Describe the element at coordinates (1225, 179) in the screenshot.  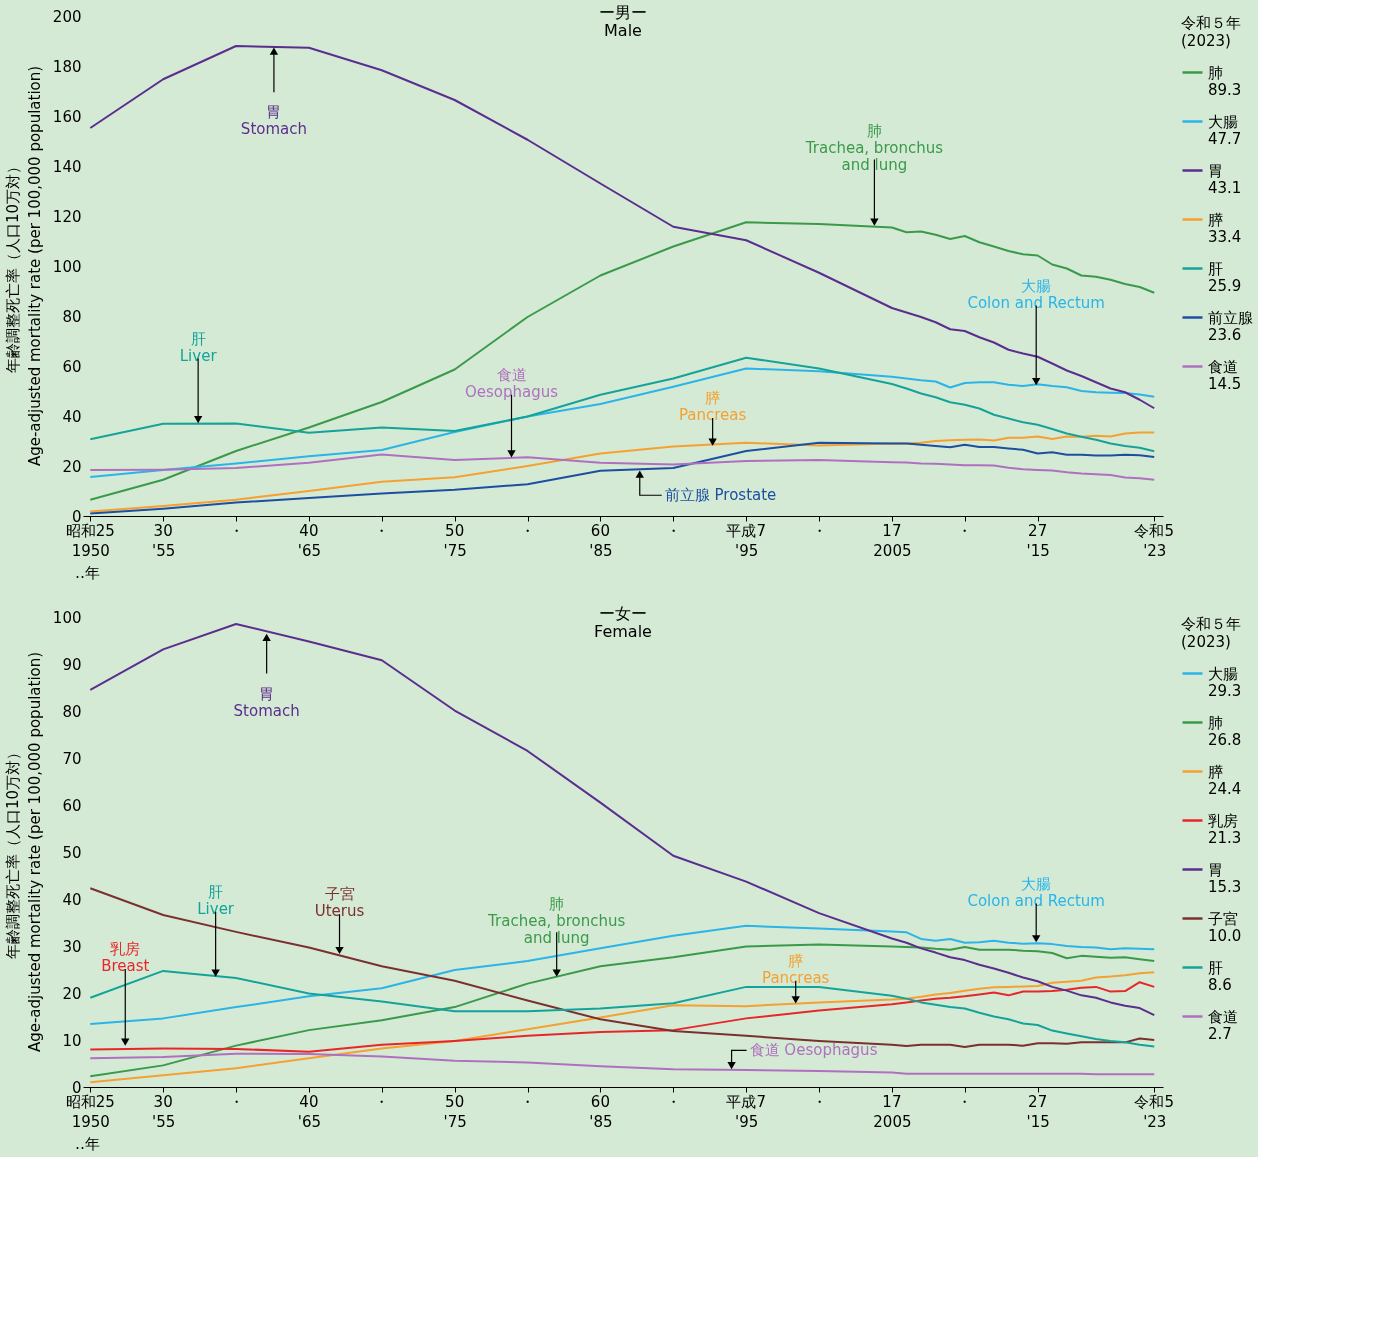
I see `legend-label: 胃 43.1` at that location.